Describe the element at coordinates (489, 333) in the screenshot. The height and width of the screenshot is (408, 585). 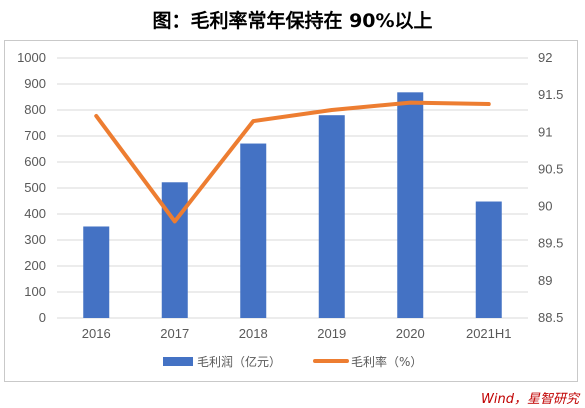
I see `x-tick-label: 2021H1` at that location.